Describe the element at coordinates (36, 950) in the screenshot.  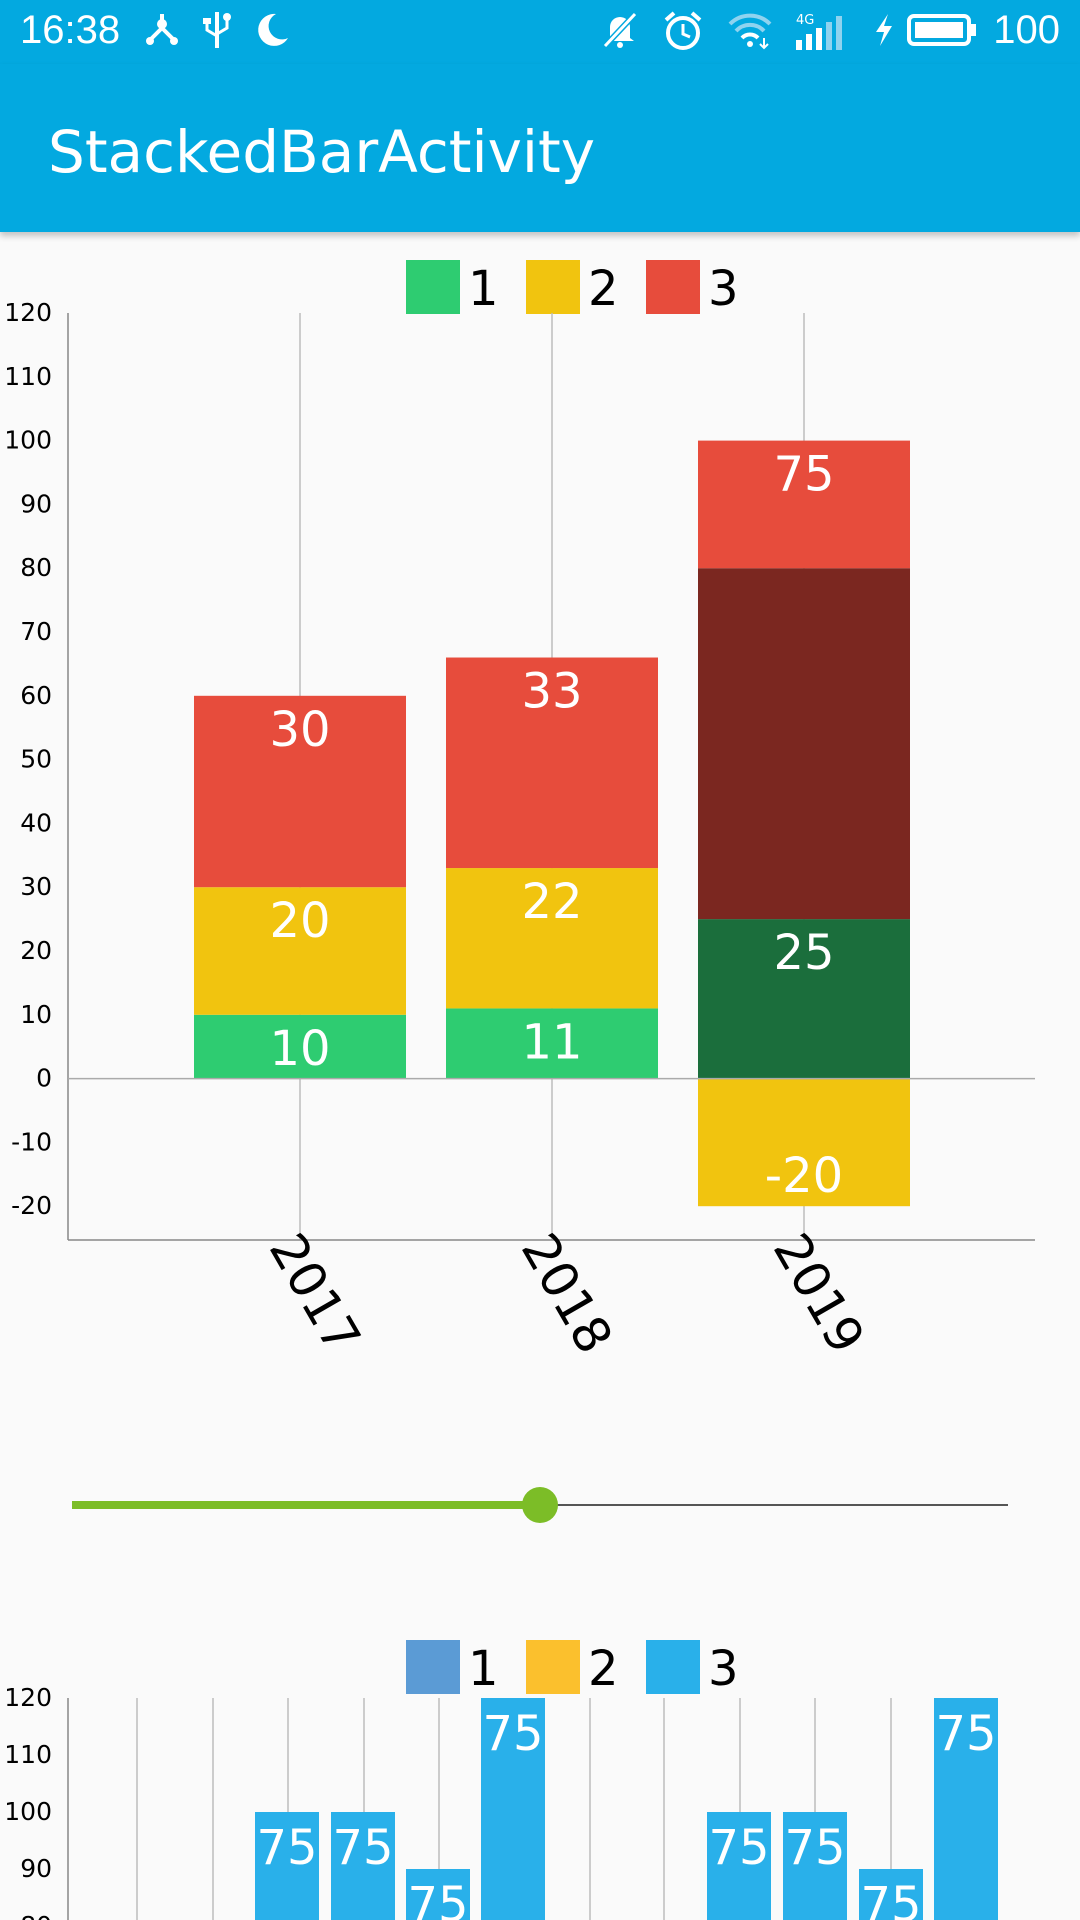
I see `y-tick-label: 20` at that location.